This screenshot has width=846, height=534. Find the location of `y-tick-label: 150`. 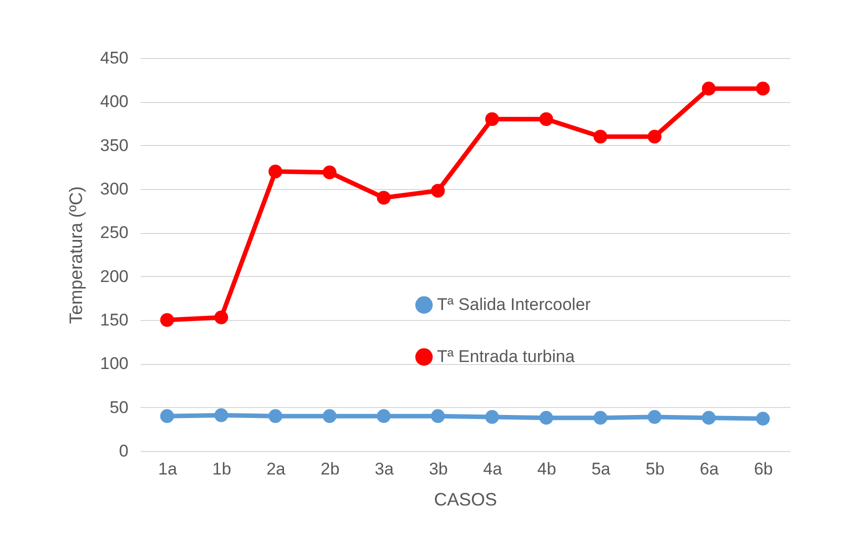

y-tick-label: 150 is located at coordinates (114, 320).